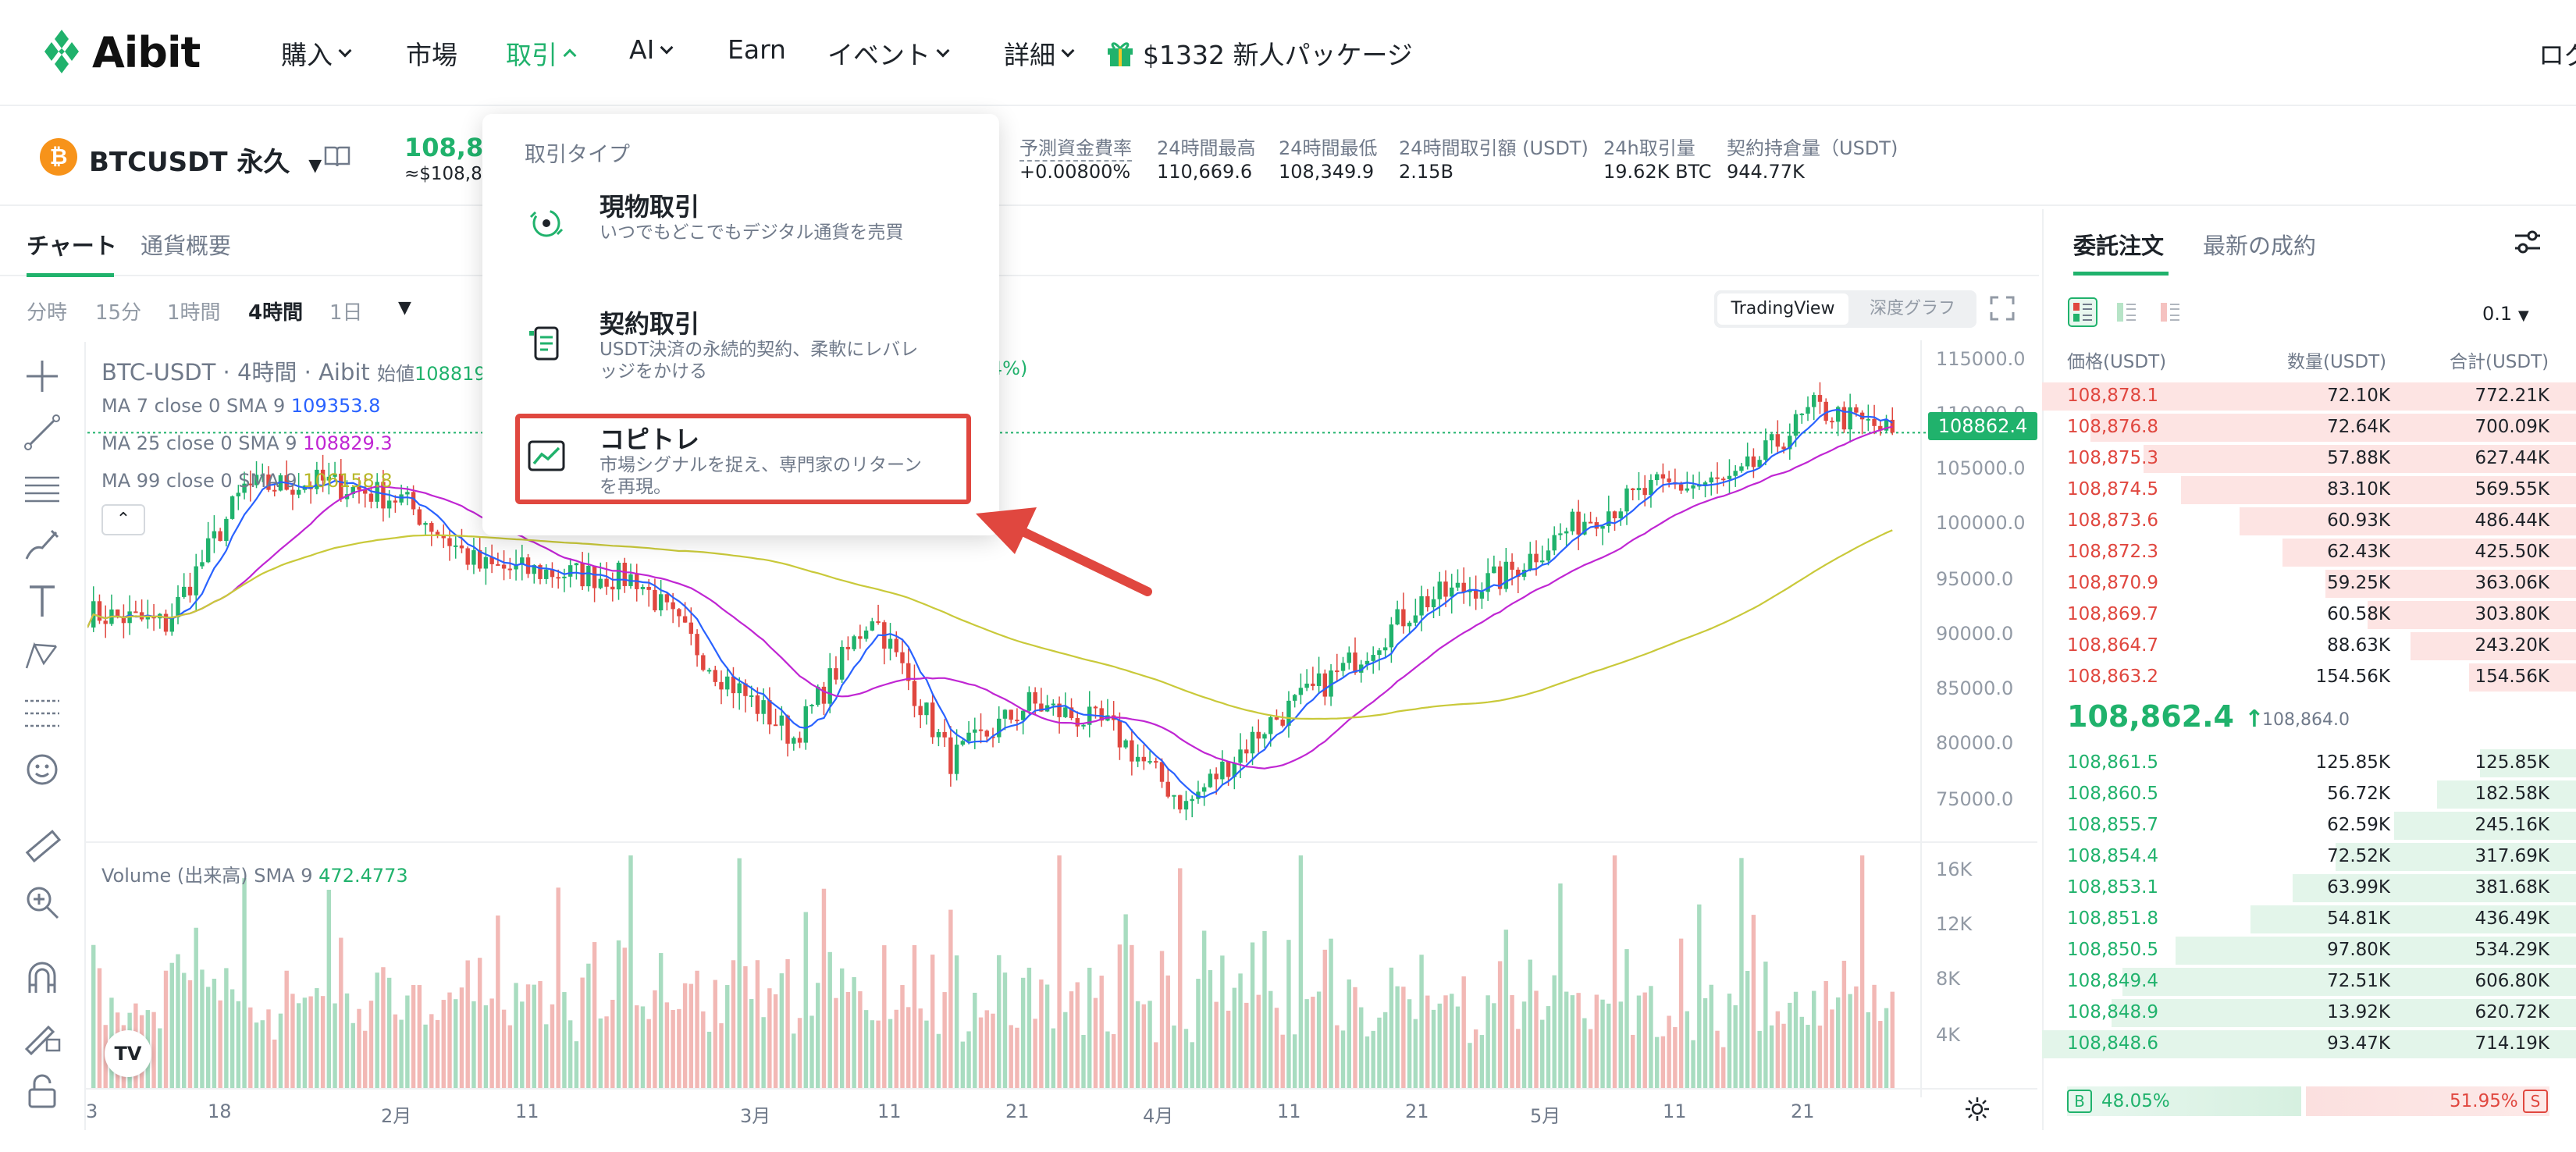 This screenshot has height=1152, width=2576. Describe the element at coordinates (2309, 825) in the screenshot. I see `bid-row: 108,855.7 62.59K 245.16K` at that location.